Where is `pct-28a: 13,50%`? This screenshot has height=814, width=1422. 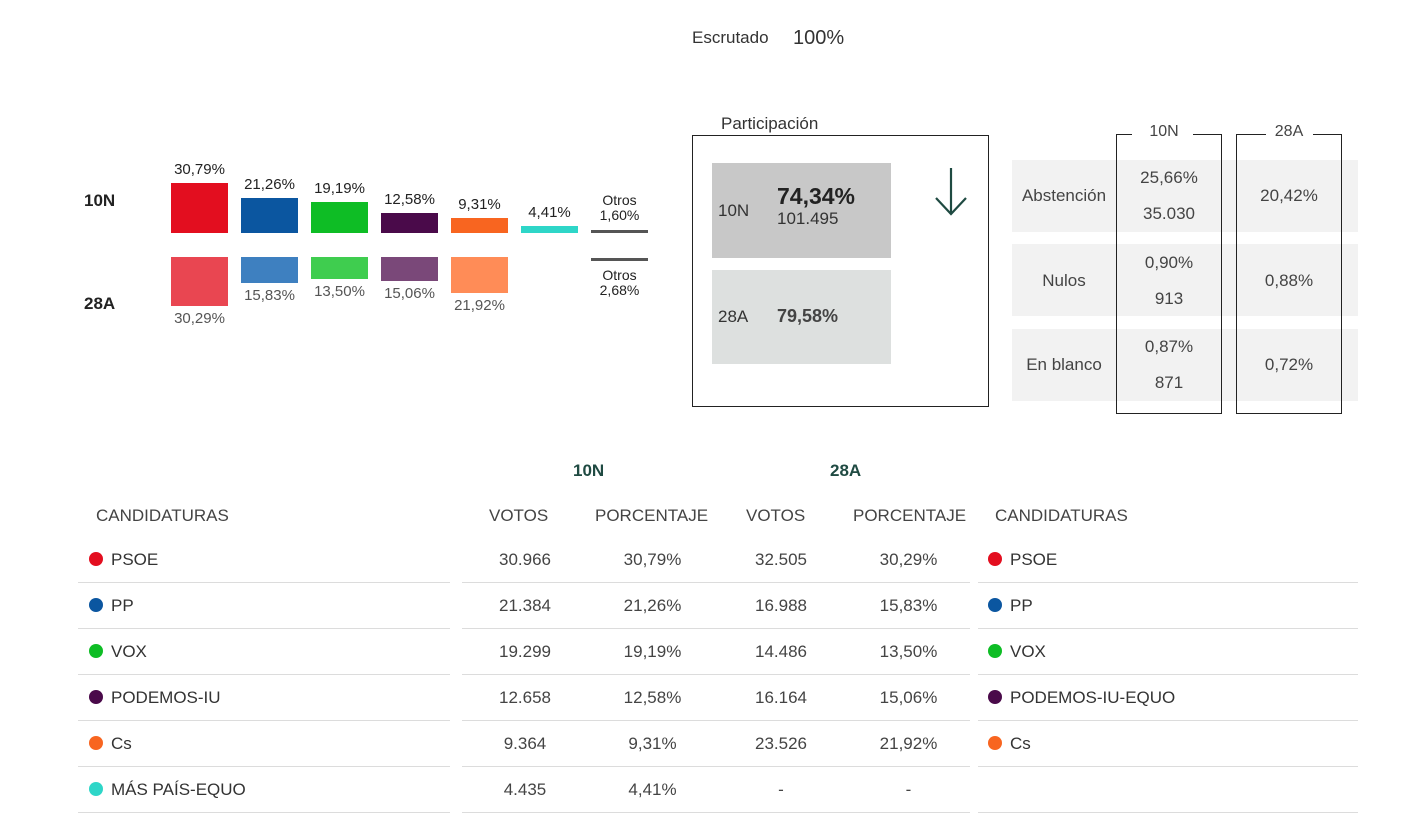
pct-28a: 13,50% is located at coordinates (908, 651).